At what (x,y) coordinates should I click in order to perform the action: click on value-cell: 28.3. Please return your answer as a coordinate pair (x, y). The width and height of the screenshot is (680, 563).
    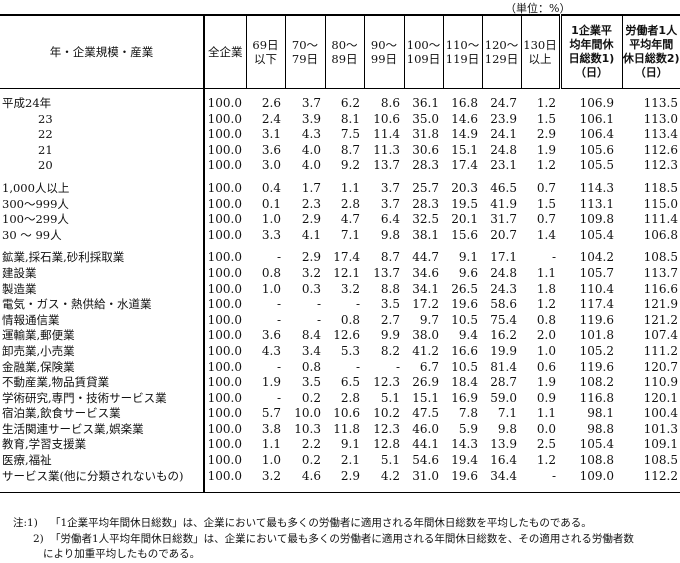
    Looking at the image, I should click on (423, 205).